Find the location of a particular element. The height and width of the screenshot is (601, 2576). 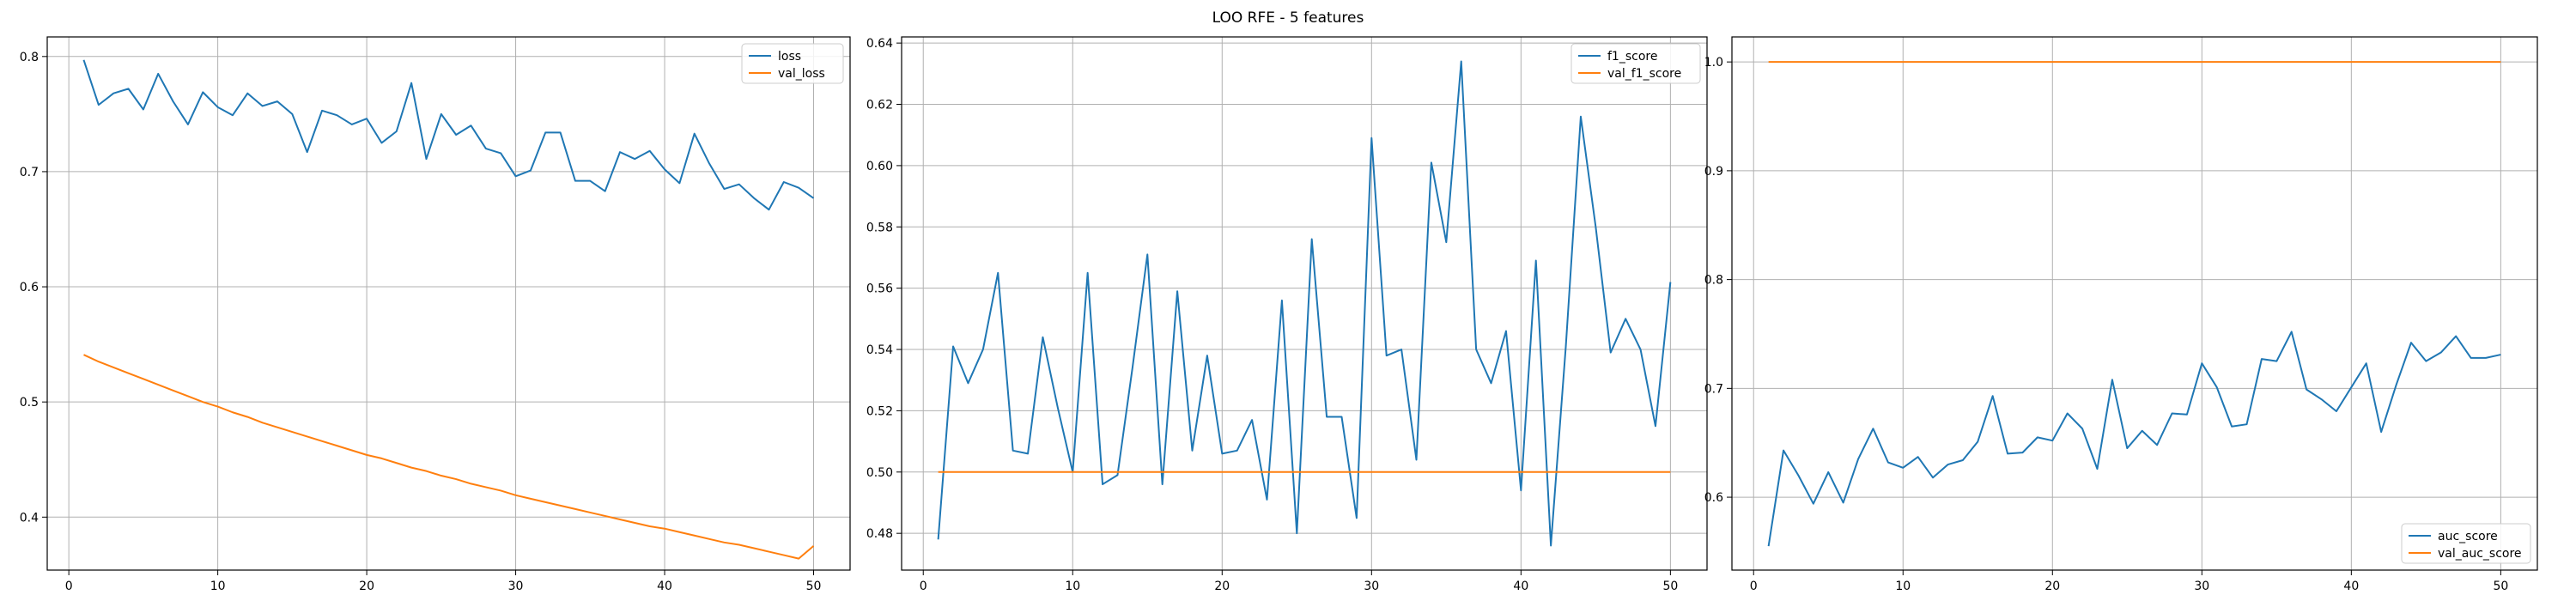

y-tick-label: 0.60 is located at coordinates (879, 166).